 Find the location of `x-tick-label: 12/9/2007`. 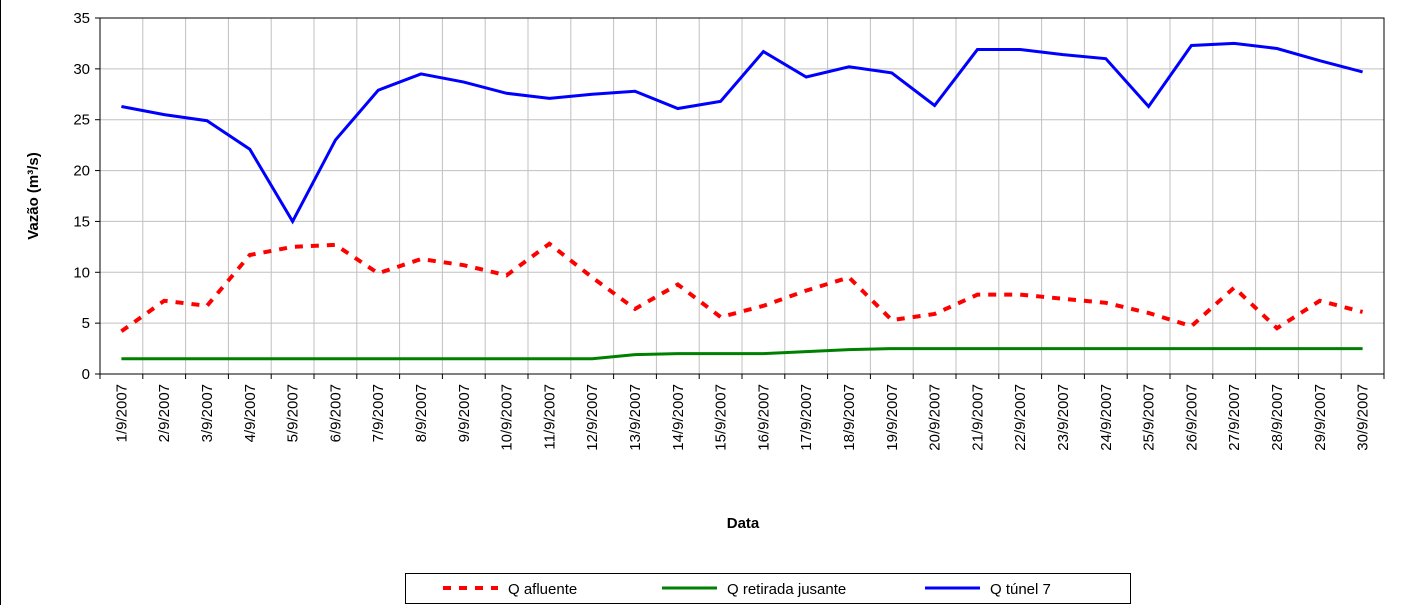

x-tick-label: 12/9/2007 is located at coordinates (592, 417).